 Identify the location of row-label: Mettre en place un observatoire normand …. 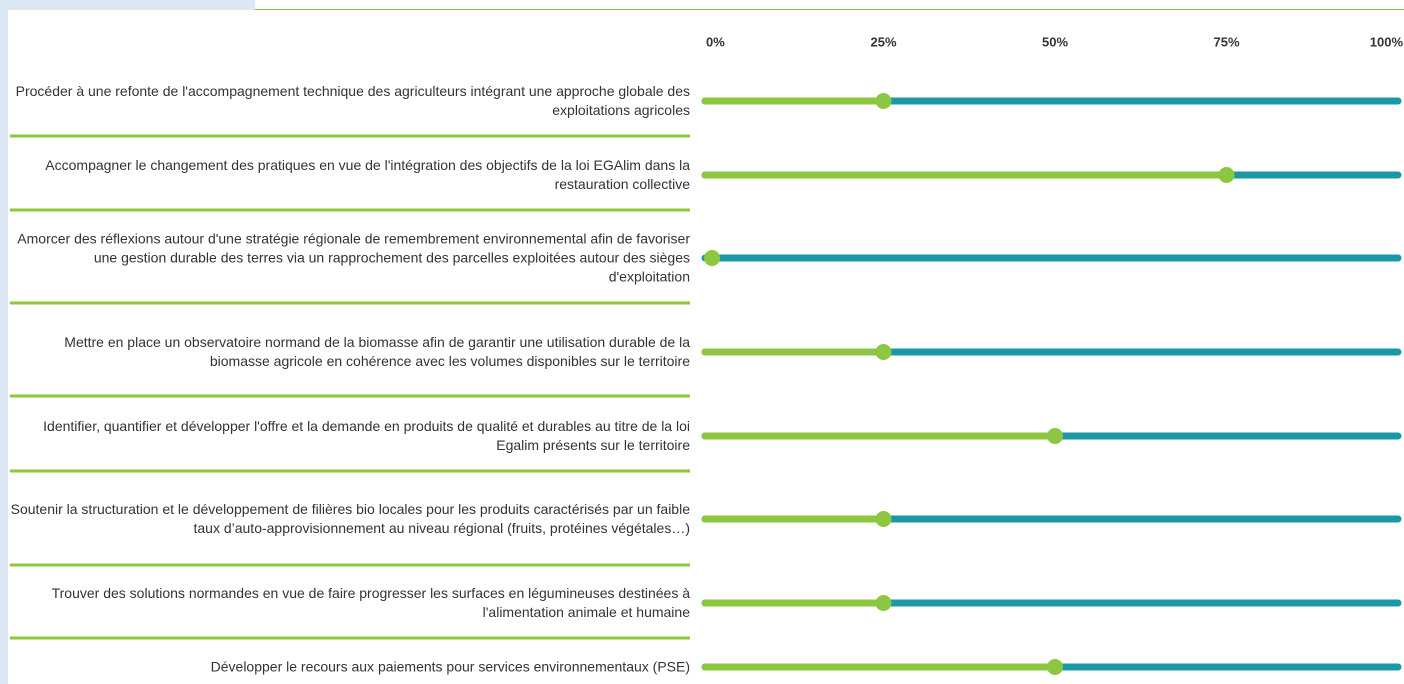
(377, 351).